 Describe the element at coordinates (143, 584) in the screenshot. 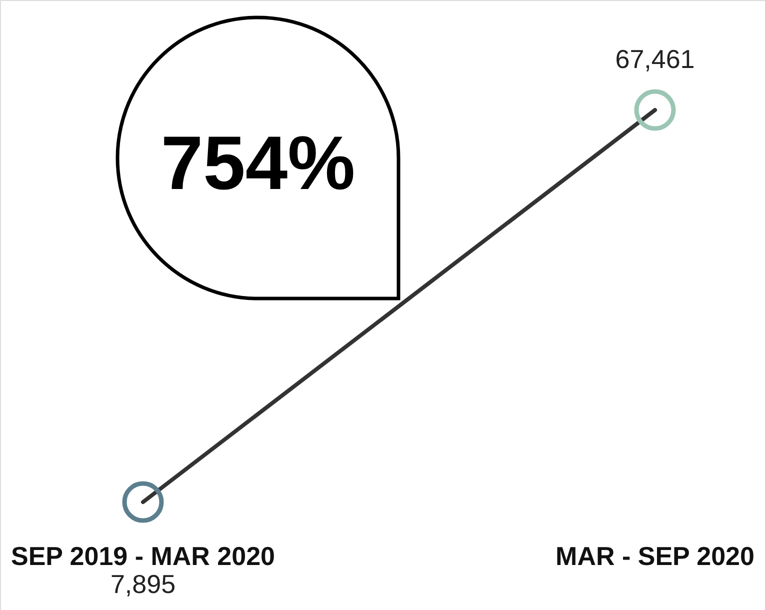

I see `data-label: 7,895` at that location.